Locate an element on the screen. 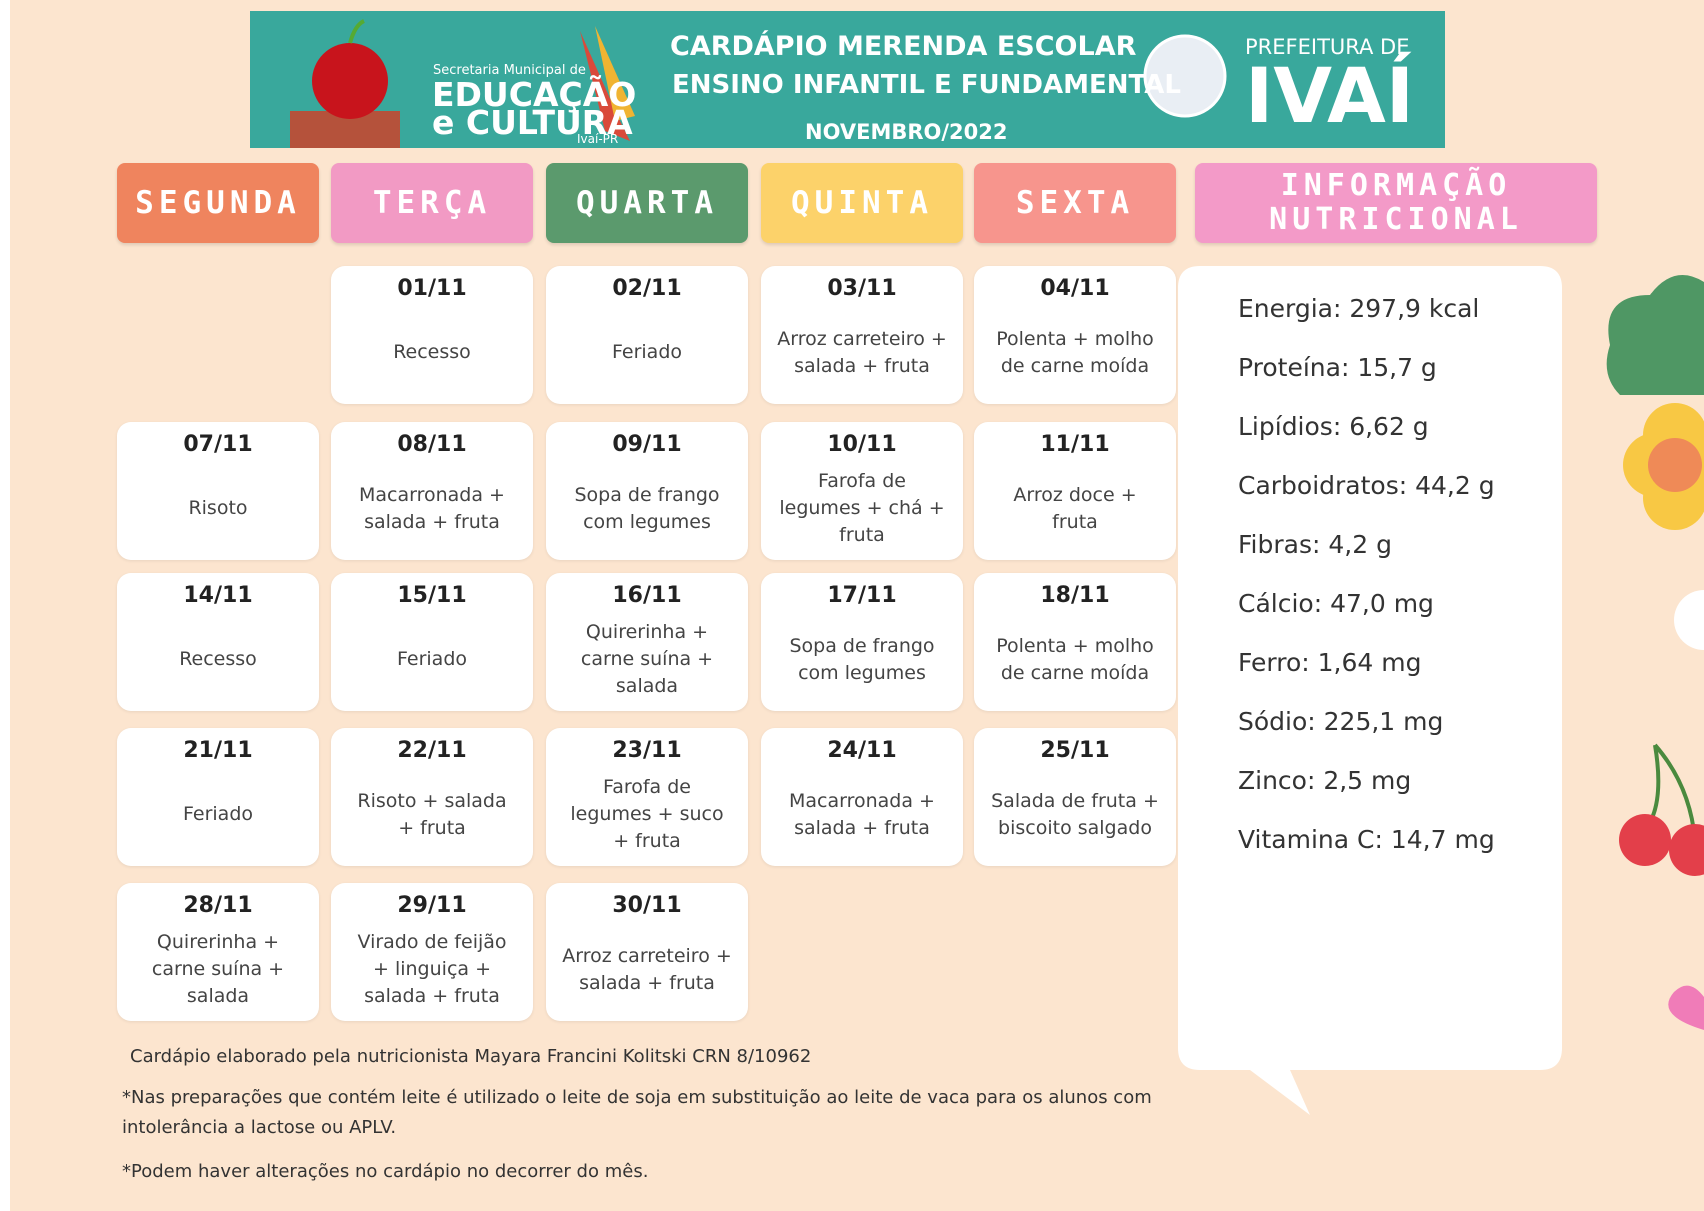 The height and width of the screenshot is (1211, 1704). cell-date: 04/11 is located at coordinates (1075, 288).